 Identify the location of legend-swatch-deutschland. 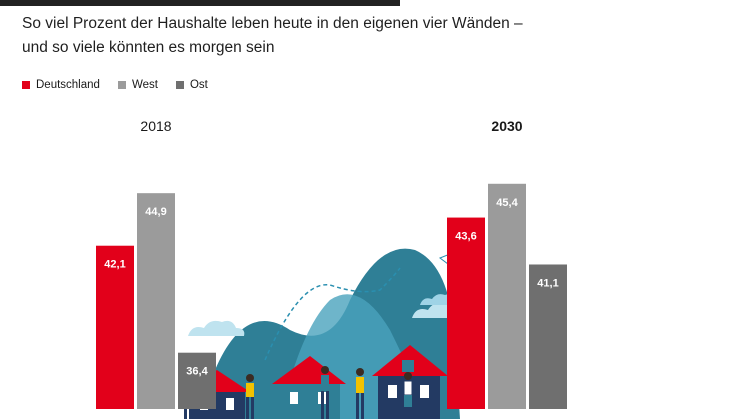
(26, 85).